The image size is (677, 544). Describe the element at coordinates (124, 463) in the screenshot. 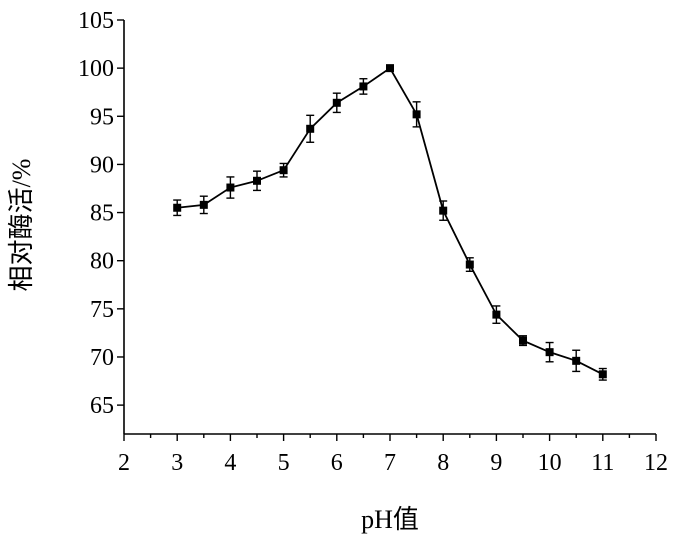

I see `x-tick-label: 2` at that location.